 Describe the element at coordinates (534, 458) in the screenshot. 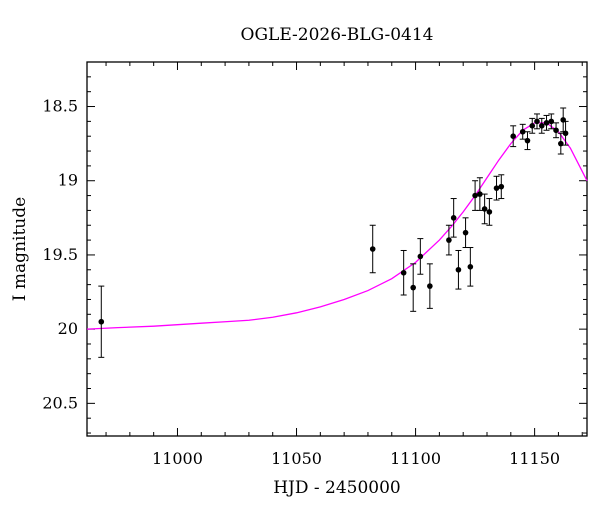

I see `x-tick-label: 11150` at that location.